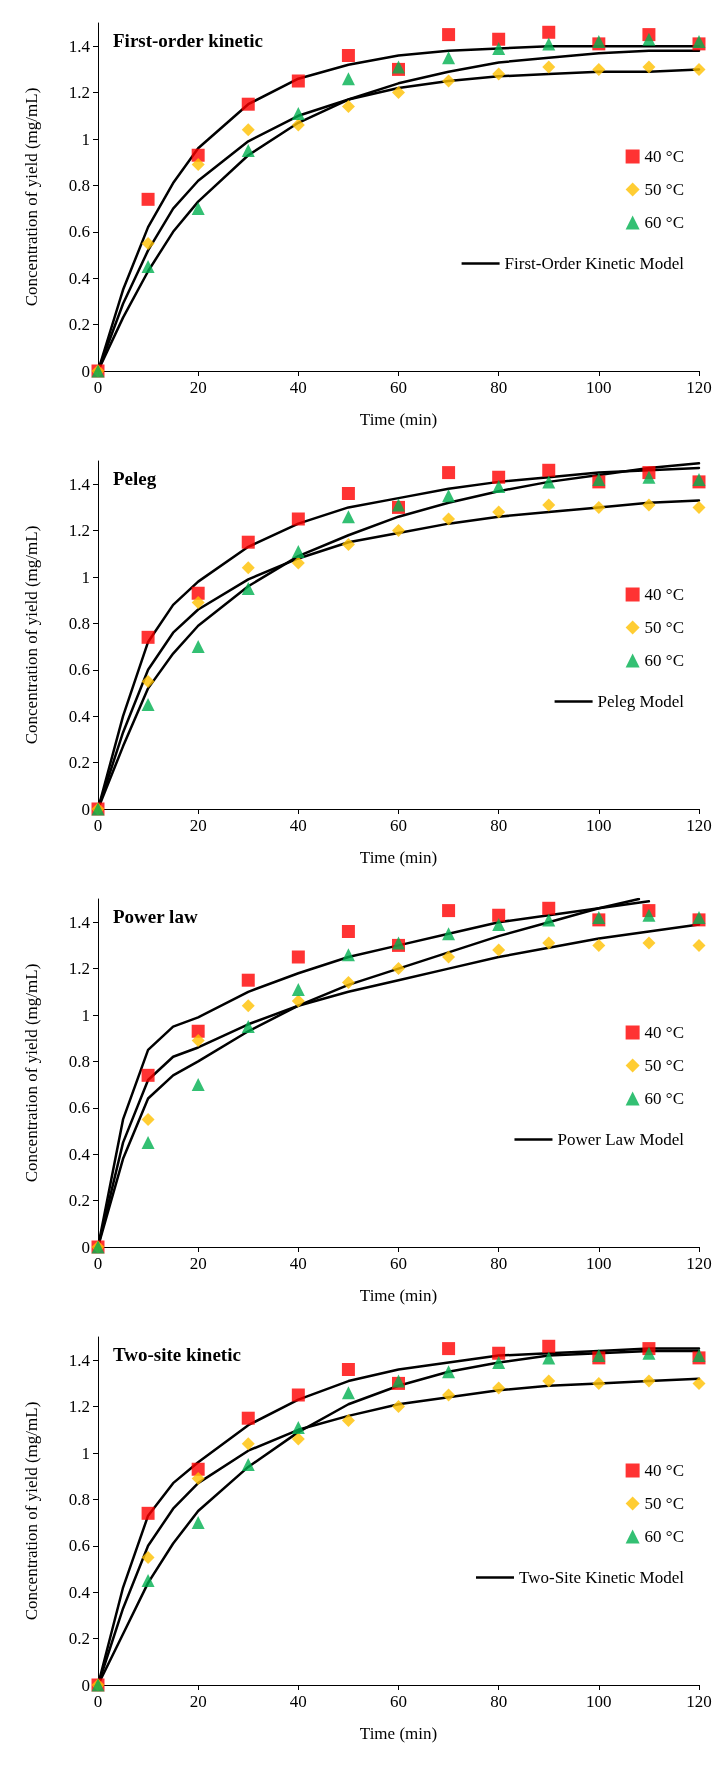 This screenshot has height=1769, width=727. Describe the element at coordinates (594, 263) in the screenshot. I see `legend-label: First-Order Kinetic Model` at that location.